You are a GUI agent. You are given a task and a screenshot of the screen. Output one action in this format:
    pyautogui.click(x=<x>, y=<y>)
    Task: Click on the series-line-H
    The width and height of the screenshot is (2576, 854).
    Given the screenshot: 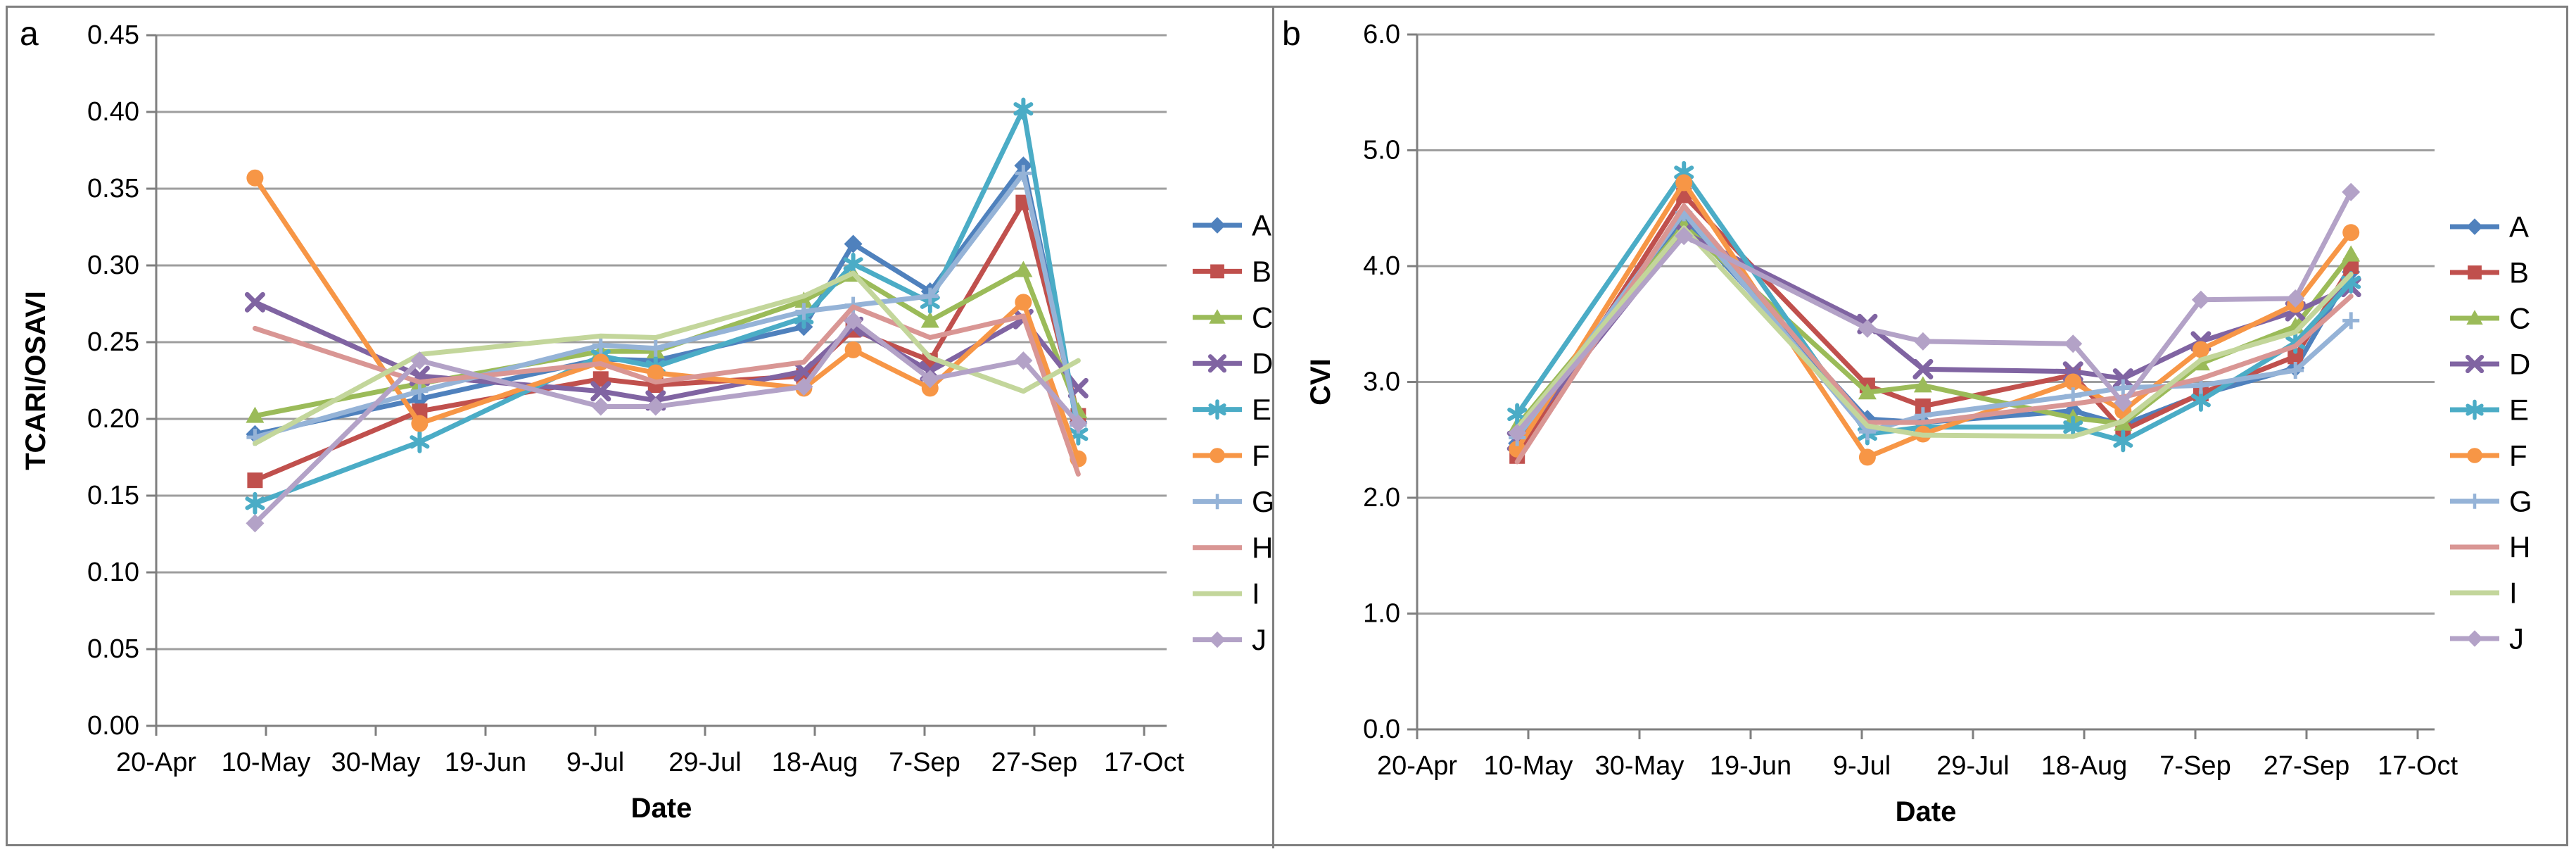 What is the action you would take?
    pyautogui.click(x=1934, y=334)
    